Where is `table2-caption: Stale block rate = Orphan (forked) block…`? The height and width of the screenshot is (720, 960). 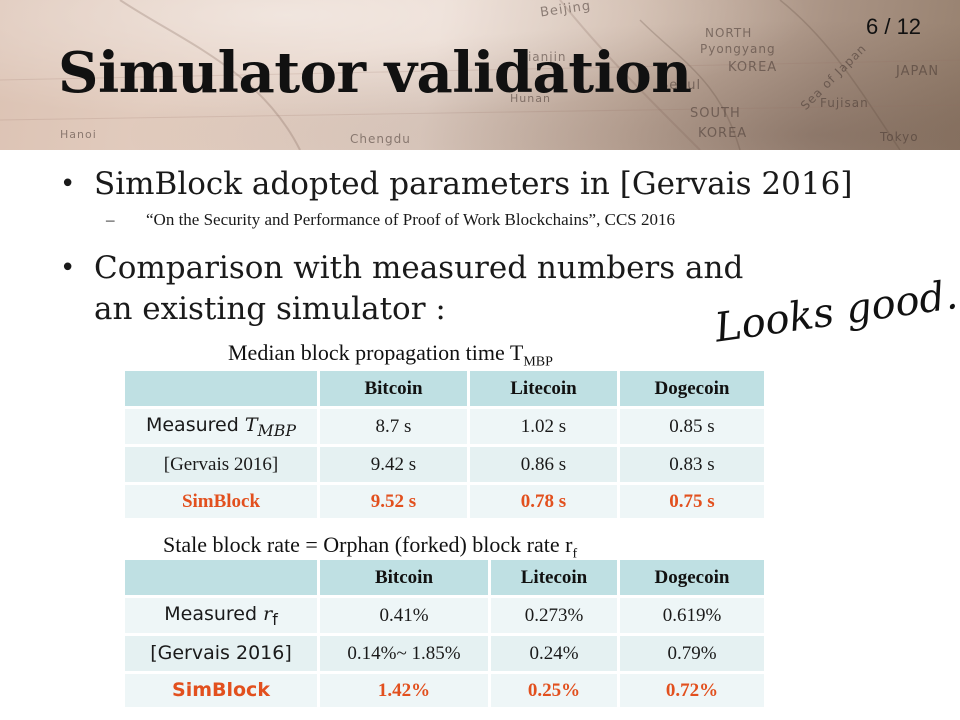
table2-caption: Stale block rate = Orphan (forked) block… is located at coordinates (370, 547).